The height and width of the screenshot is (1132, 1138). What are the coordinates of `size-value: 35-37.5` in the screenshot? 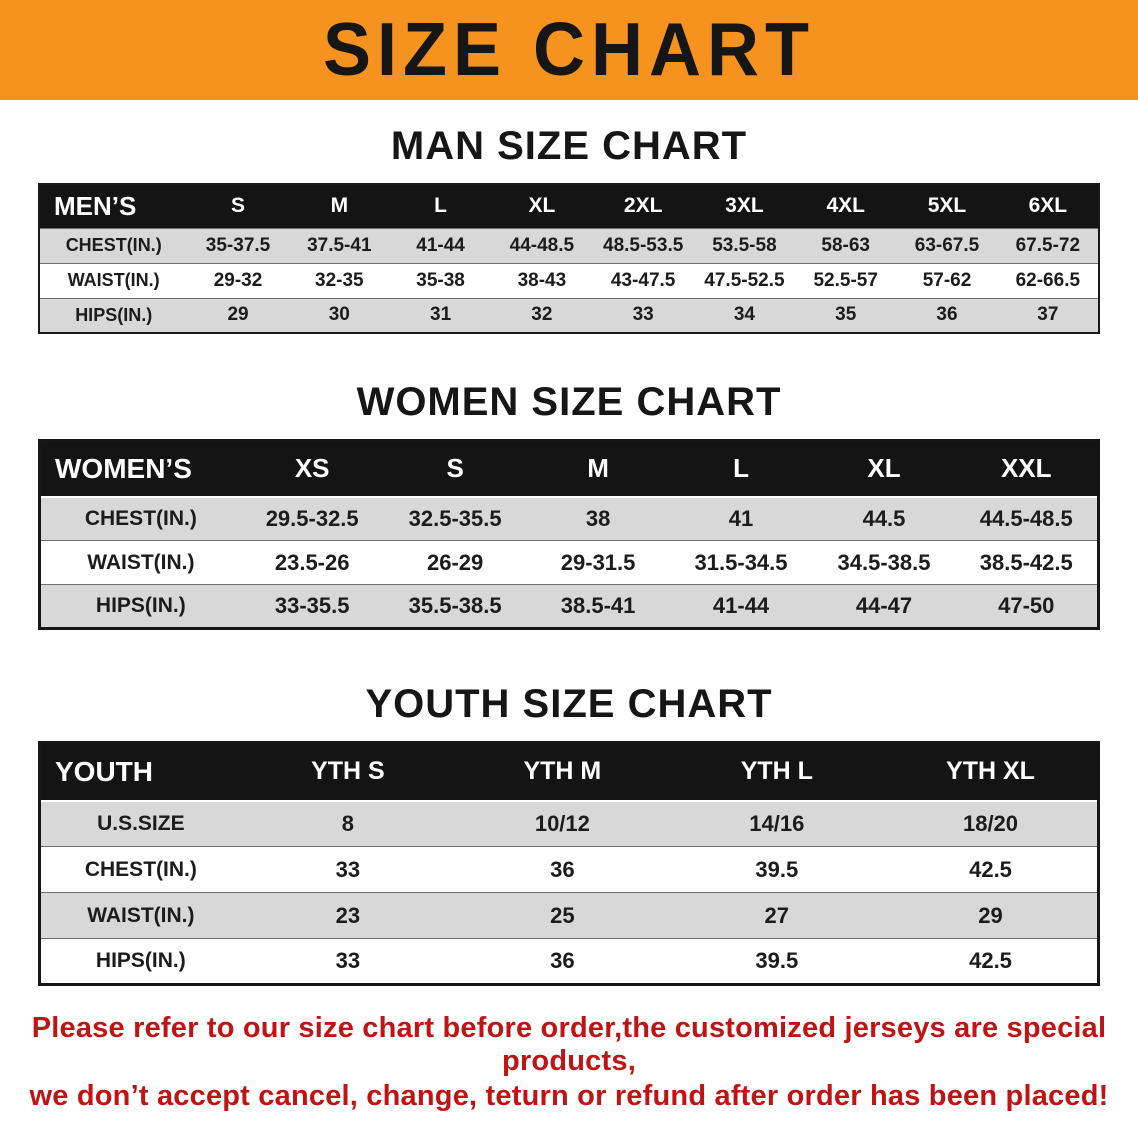 It's located at (238, 245).